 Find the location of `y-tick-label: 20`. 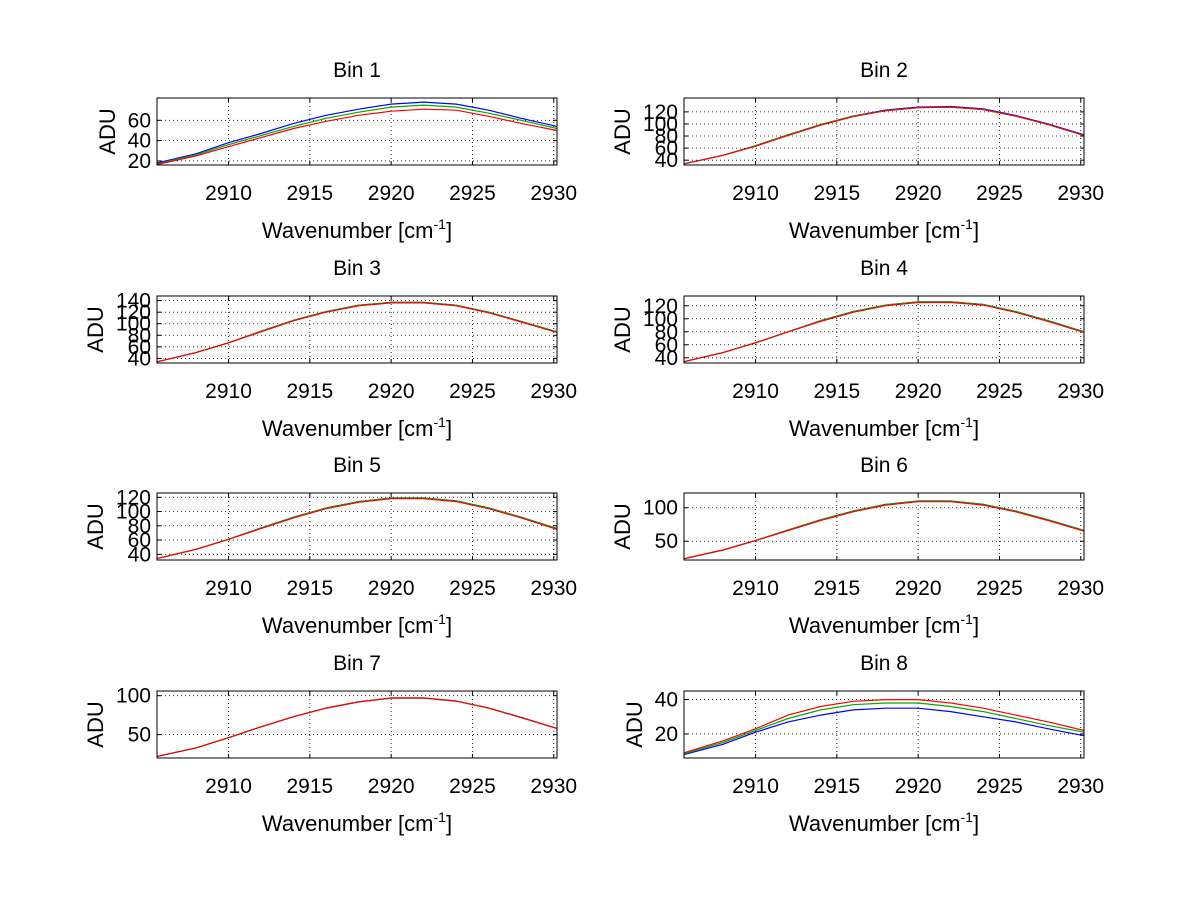

y-tick-label: 20 is located at coordinates (666, 734).